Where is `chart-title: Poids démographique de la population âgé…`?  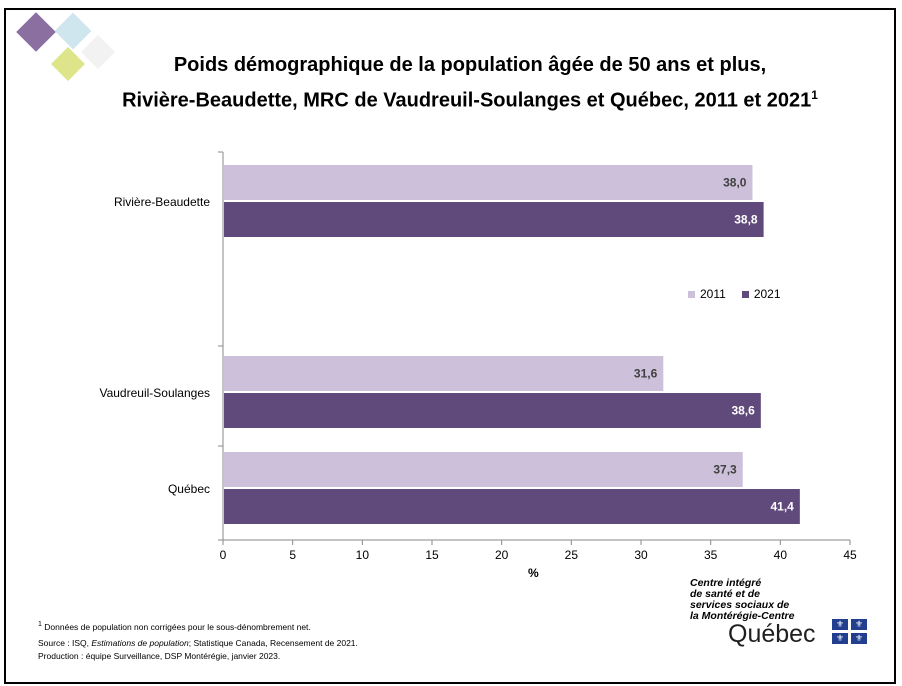 chart-title: Poids démographique de la population âgé… is located at coordinates (470, 83).